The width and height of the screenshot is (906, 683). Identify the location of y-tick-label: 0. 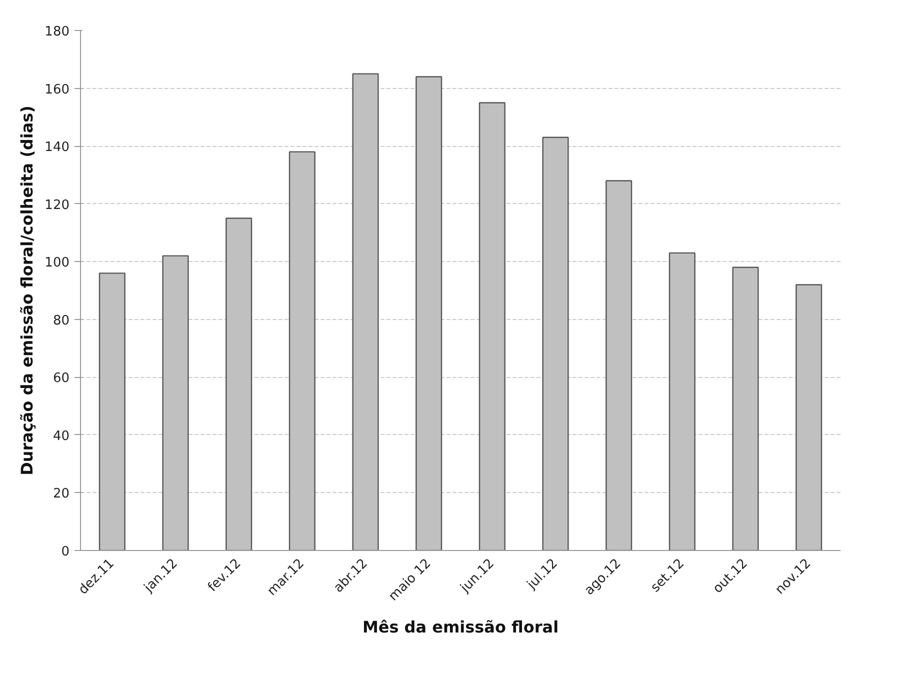
(65, 552).